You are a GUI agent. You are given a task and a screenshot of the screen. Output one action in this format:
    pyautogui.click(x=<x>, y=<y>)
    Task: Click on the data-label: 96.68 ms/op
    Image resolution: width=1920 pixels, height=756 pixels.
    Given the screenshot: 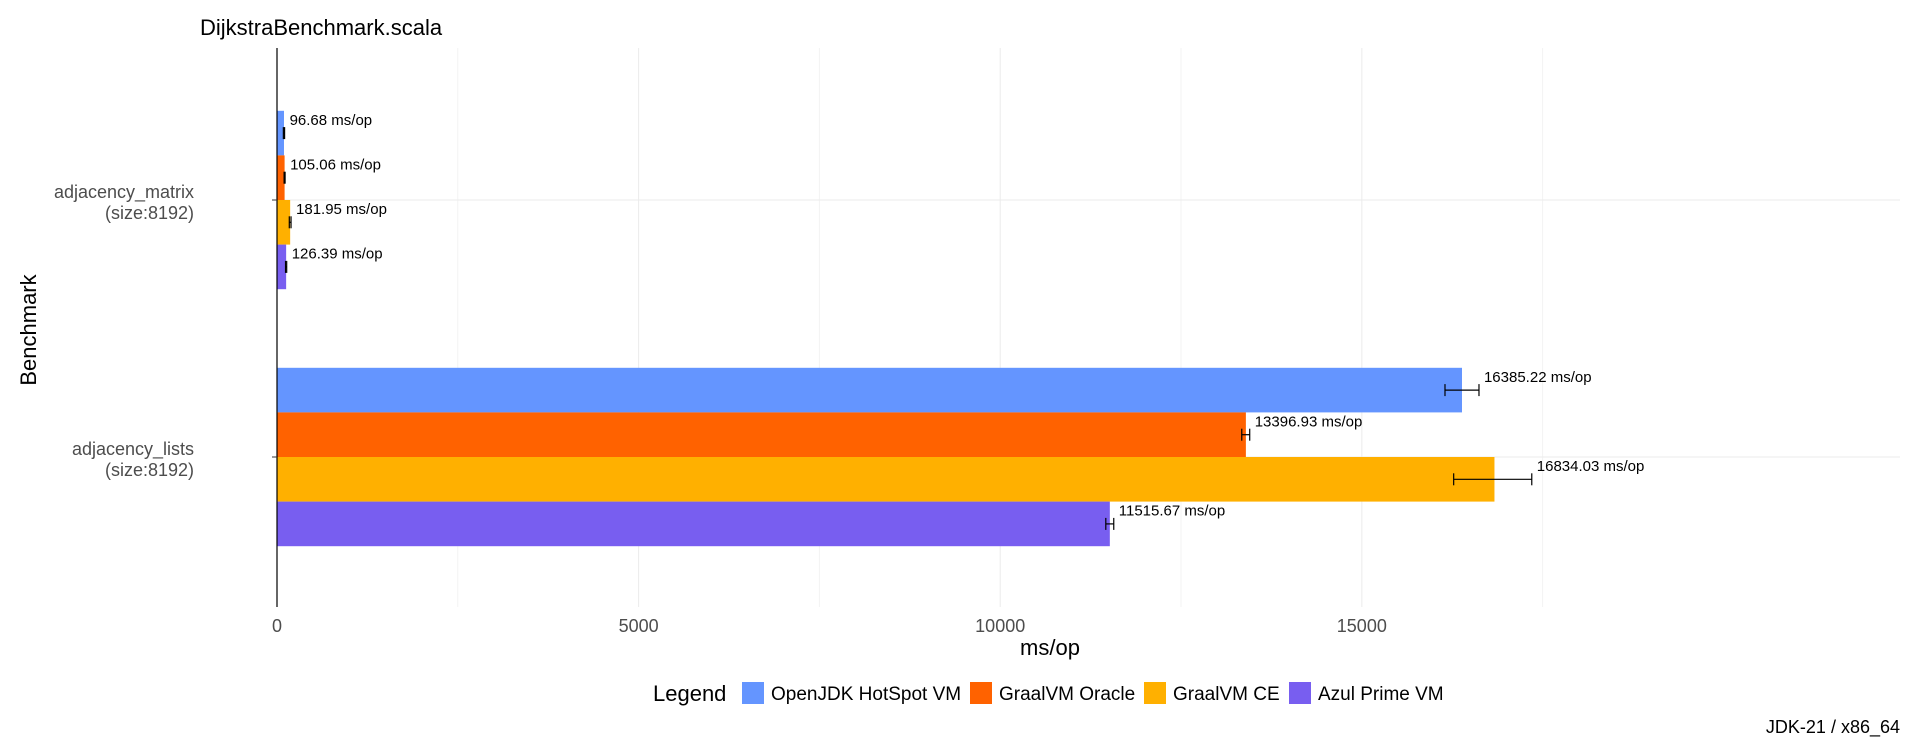 What is the action you would take?
    pyautogui.click(x=331, y=120)
    